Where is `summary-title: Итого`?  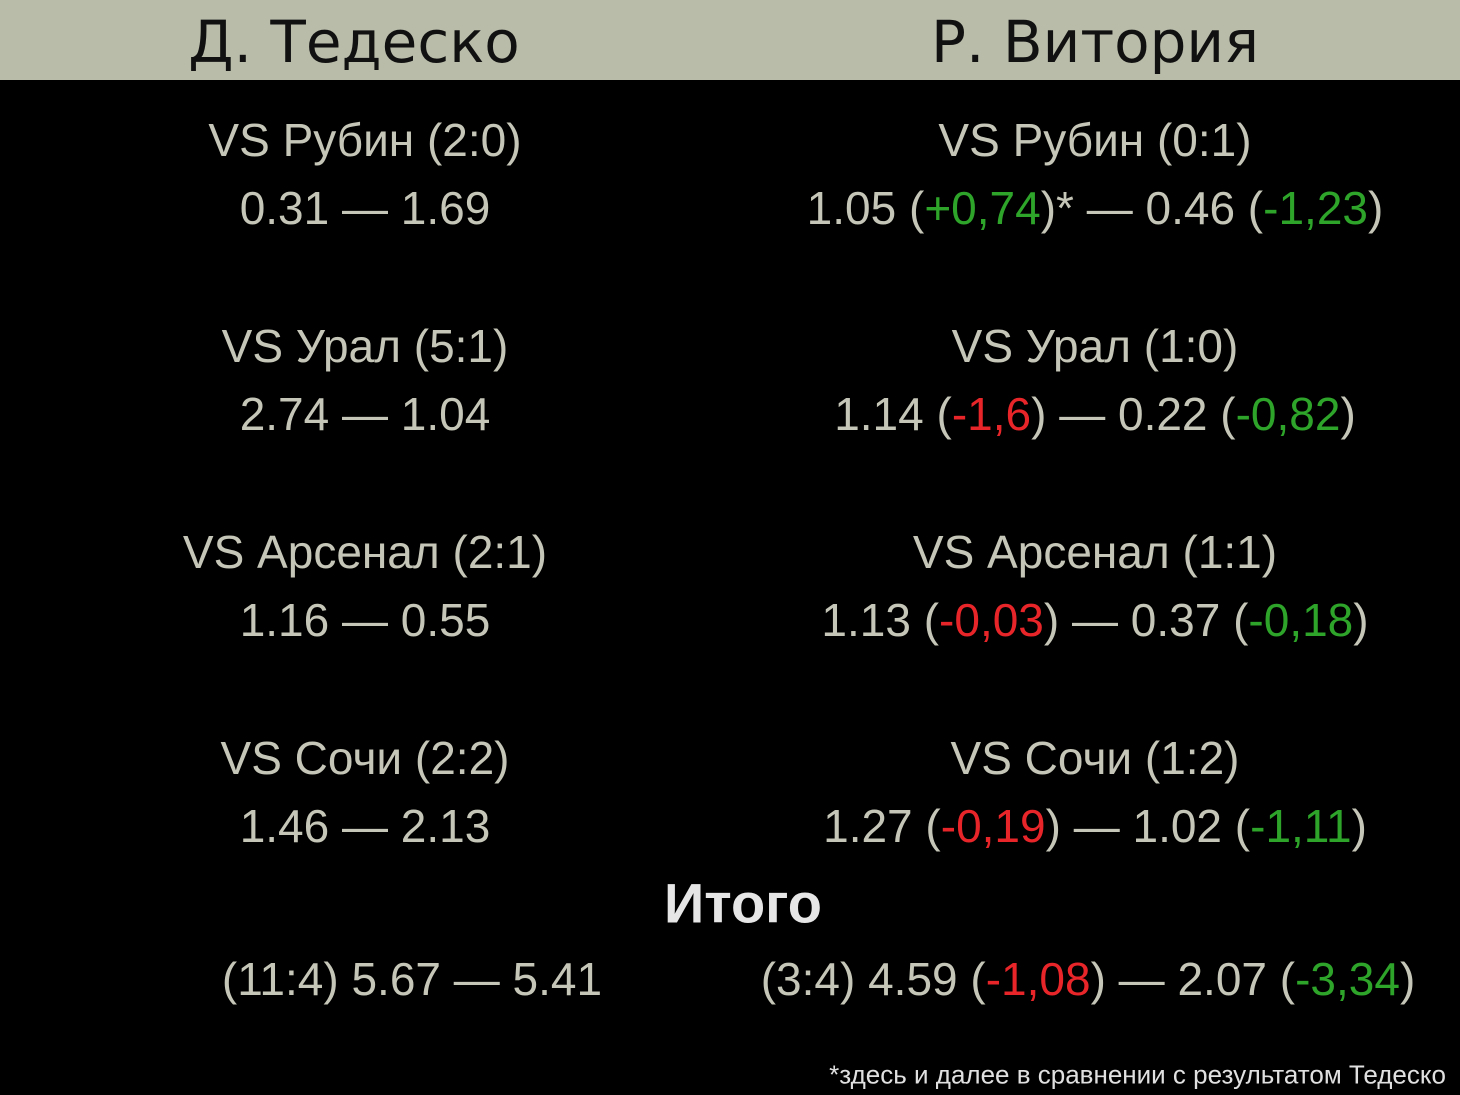 summary-title: Итого is located at coordinates (743, 903).